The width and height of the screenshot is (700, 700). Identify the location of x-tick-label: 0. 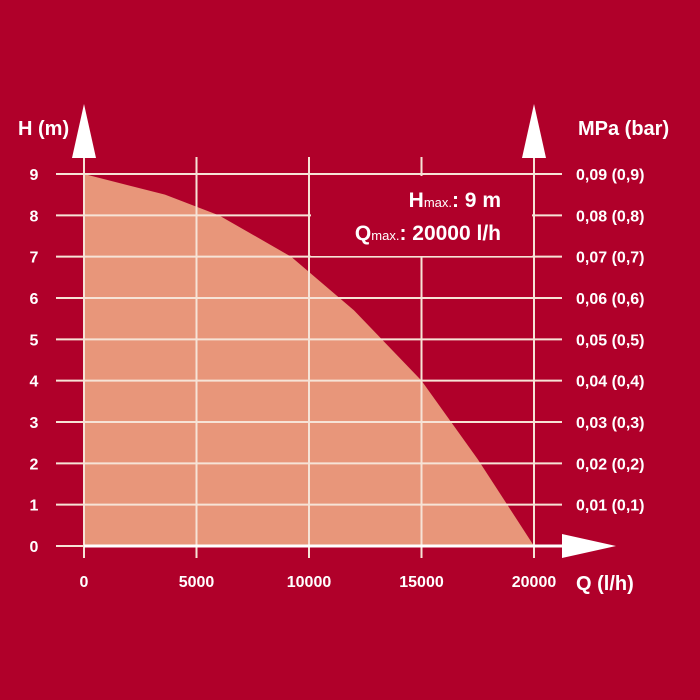
(84, 582).